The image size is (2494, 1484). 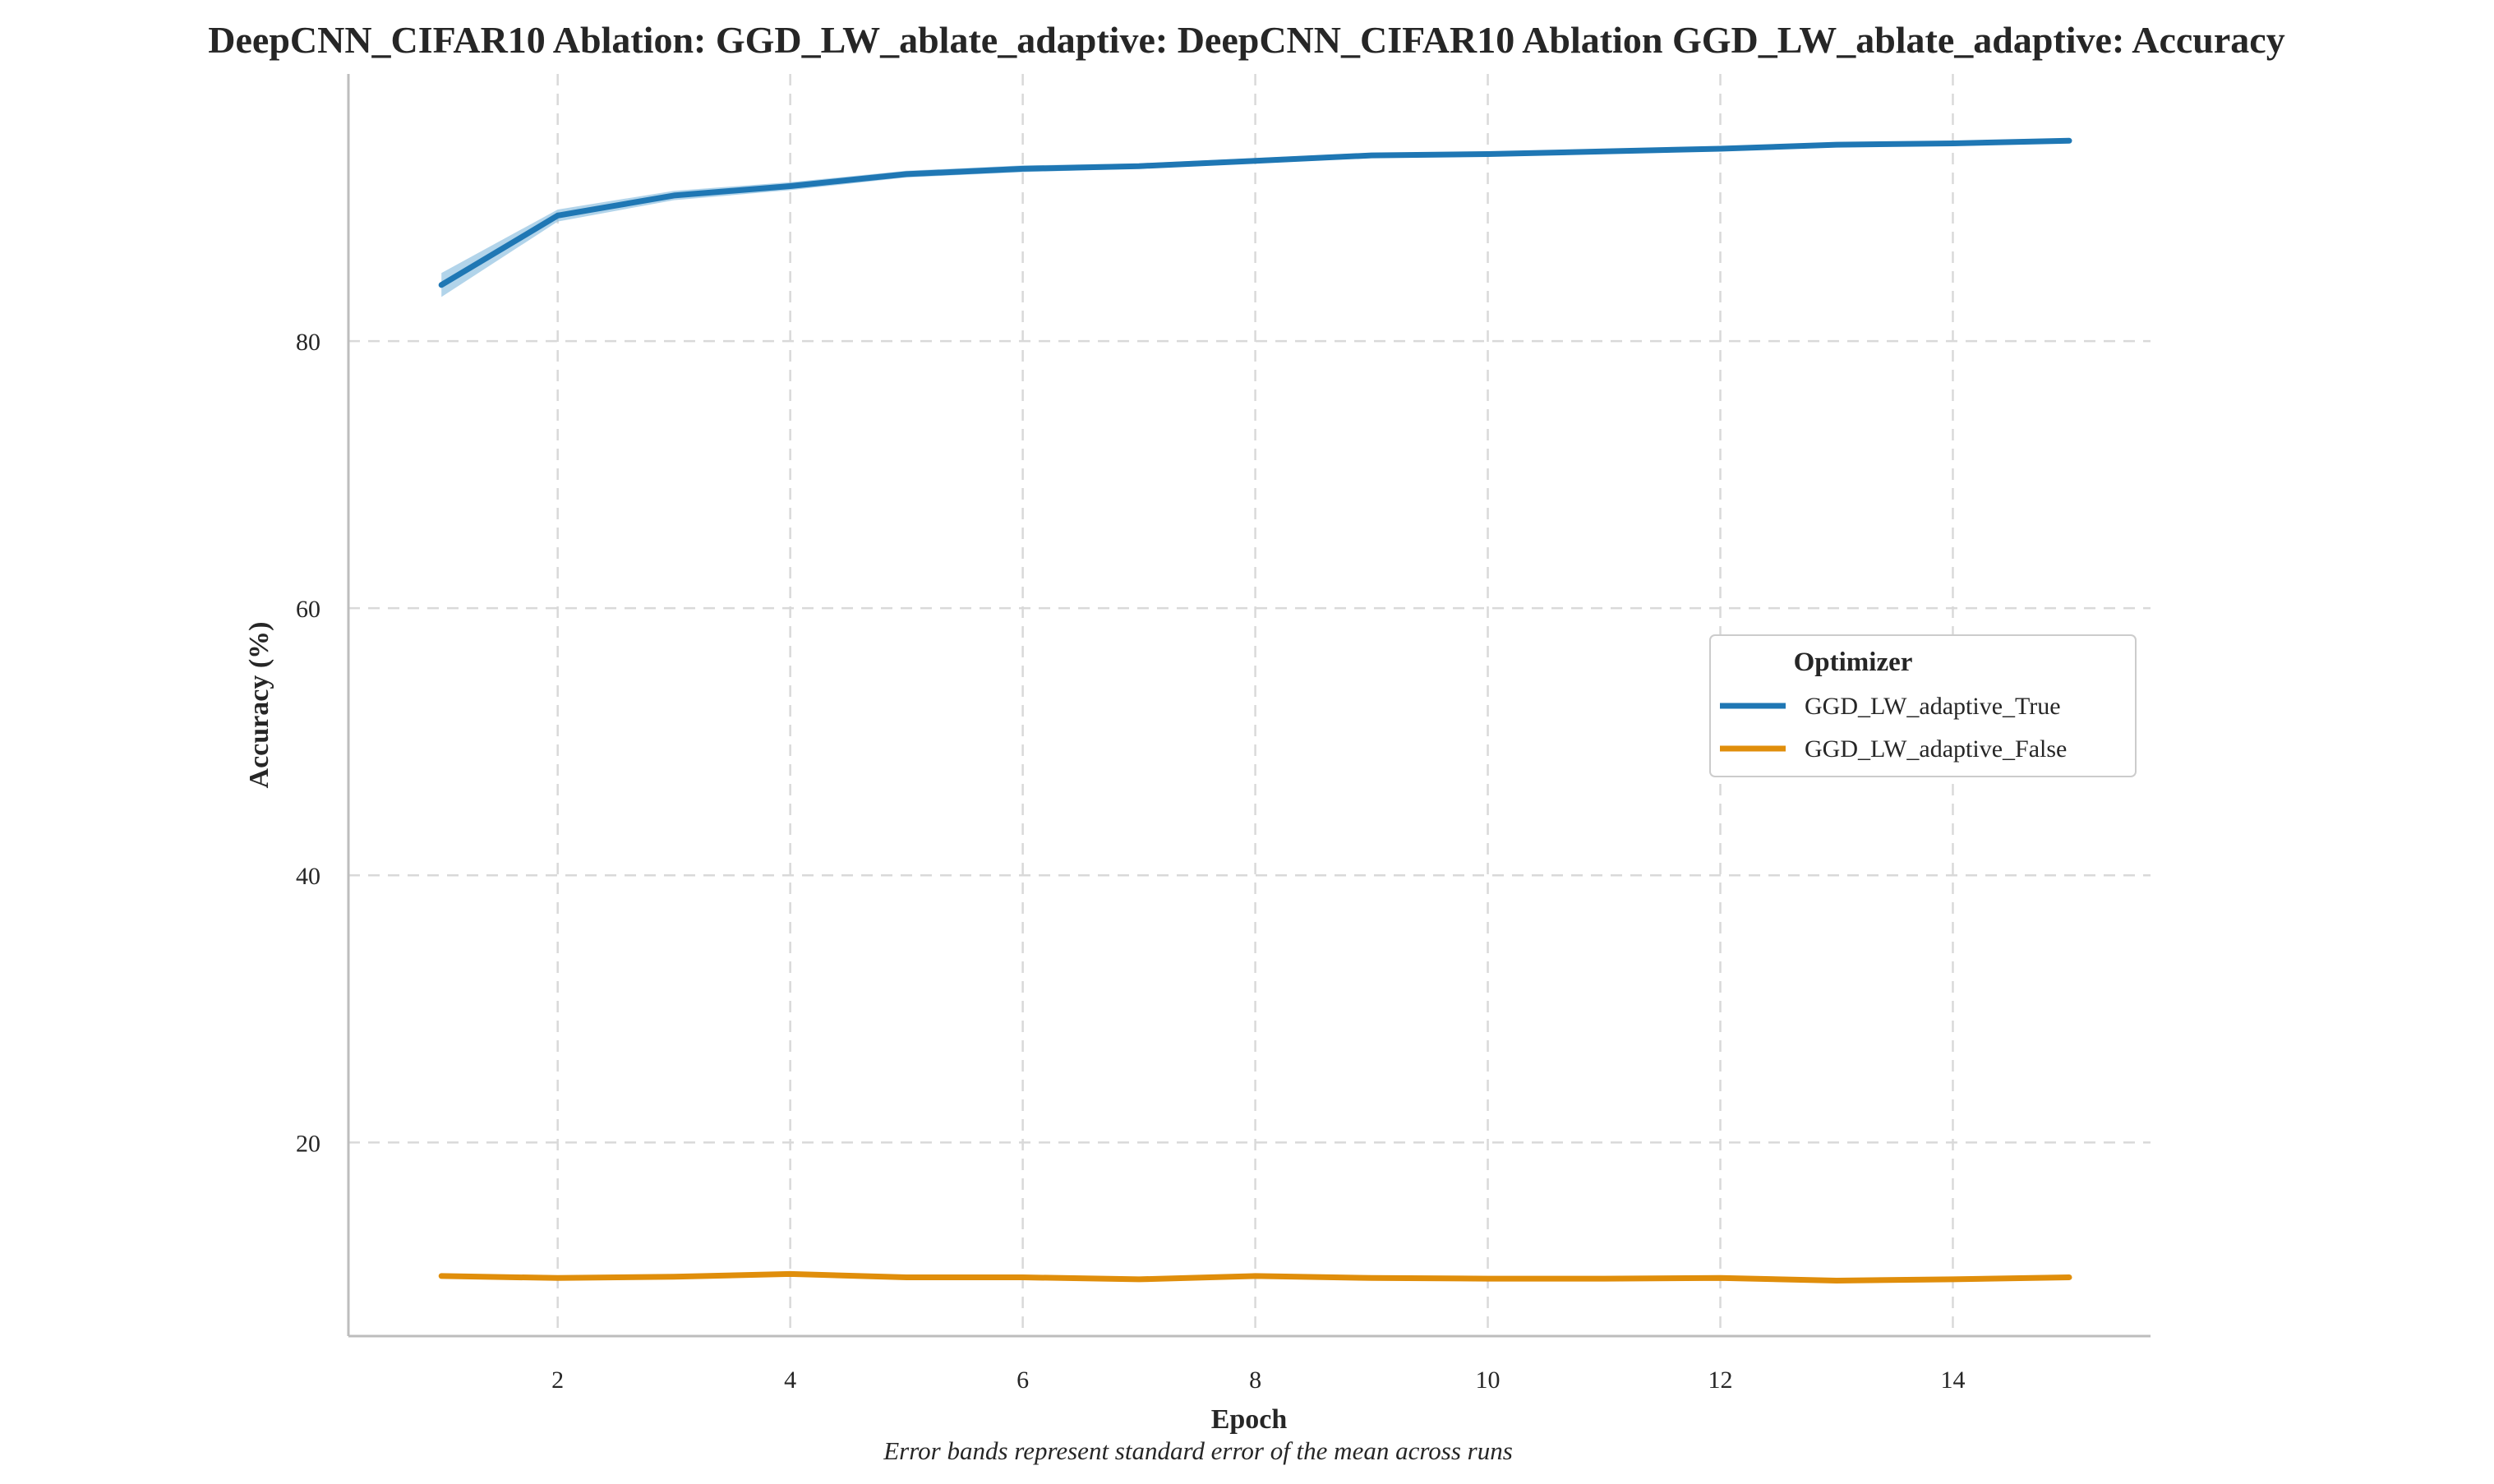 I want to click on y-axis-label: Accuracy (%), so click(x=259, y=706).